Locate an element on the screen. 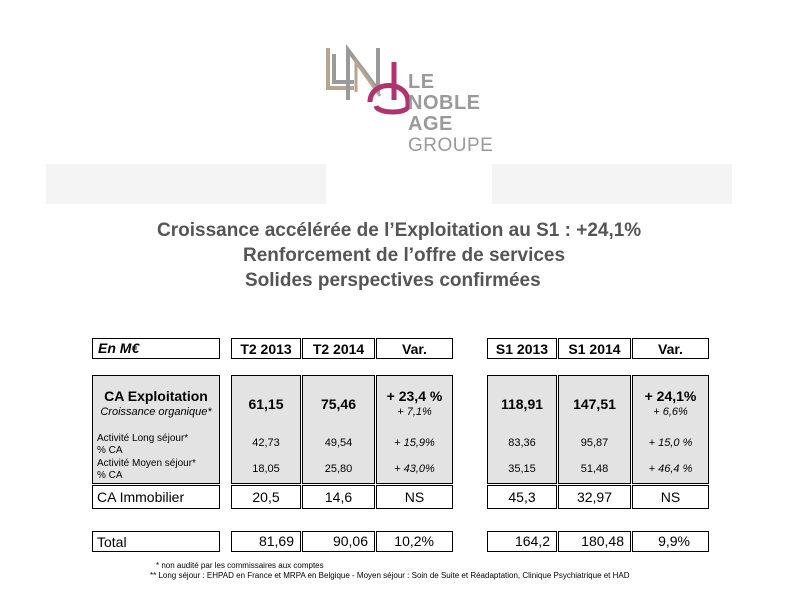  moyen-sejour-var-q: + 43,0% is located at coordinates (414, 469).